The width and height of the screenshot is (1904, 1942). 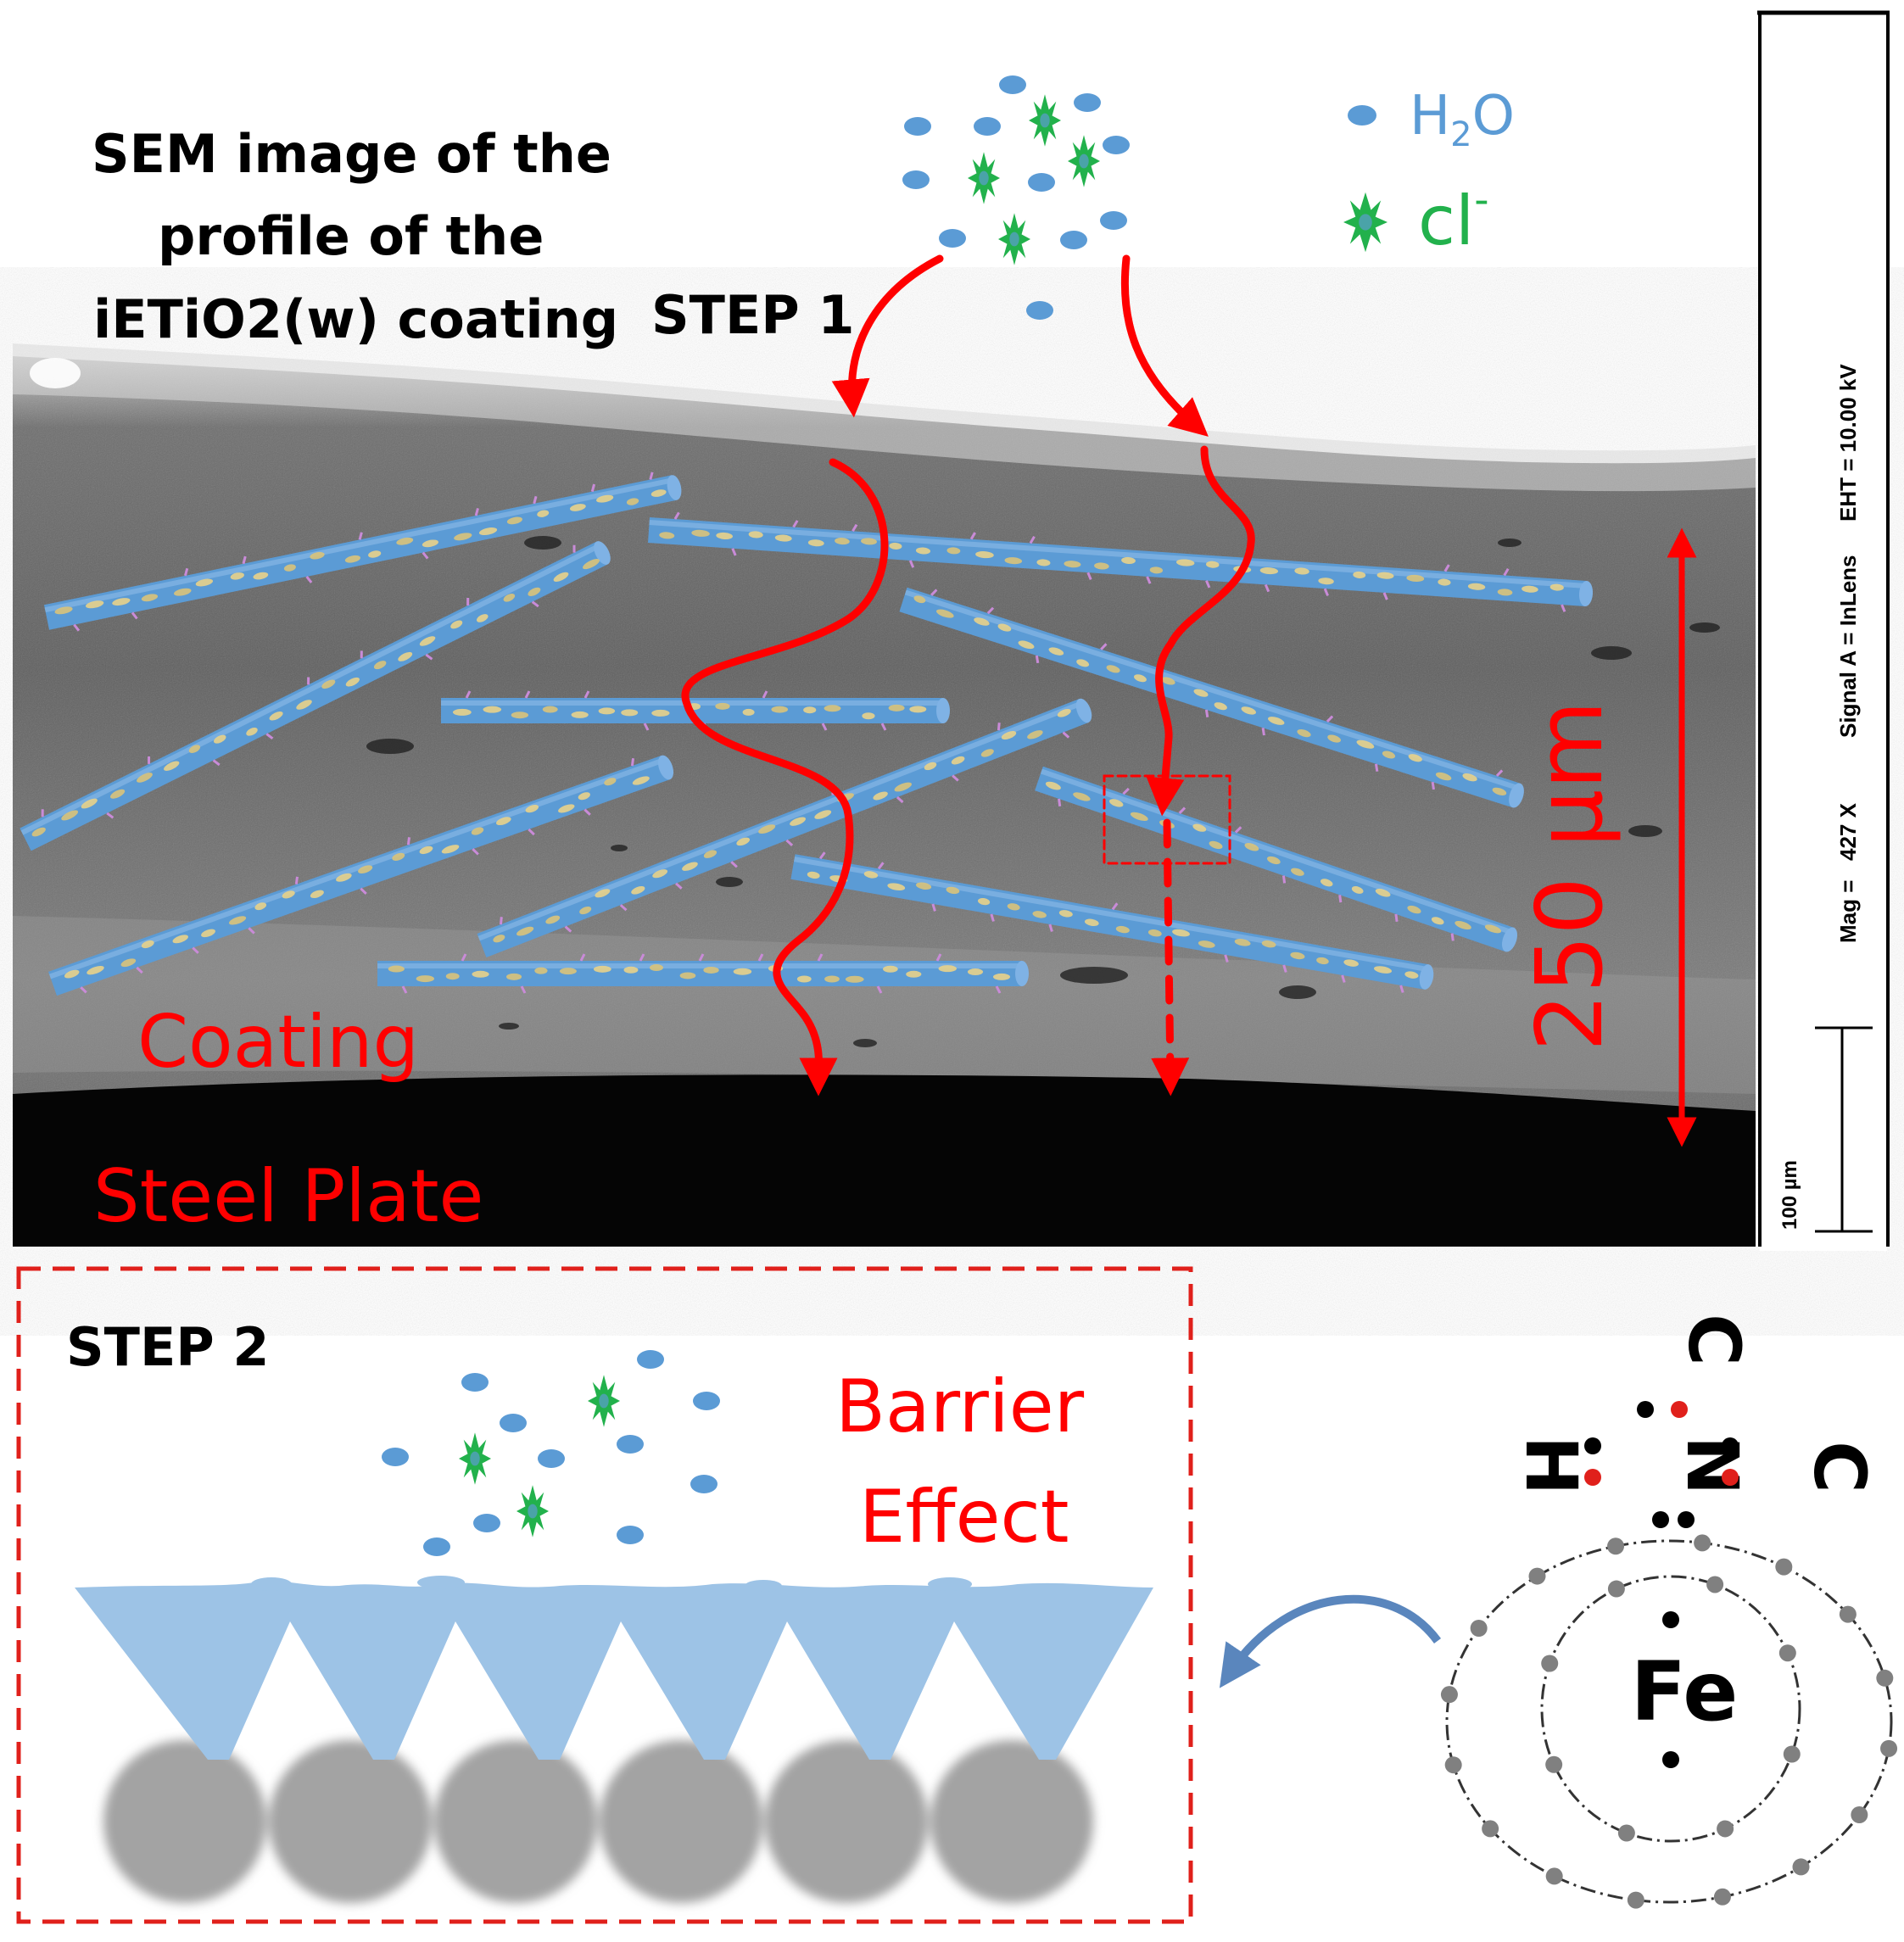 I want to click on lone-pair-dots, so click(x=1661, y=1465).